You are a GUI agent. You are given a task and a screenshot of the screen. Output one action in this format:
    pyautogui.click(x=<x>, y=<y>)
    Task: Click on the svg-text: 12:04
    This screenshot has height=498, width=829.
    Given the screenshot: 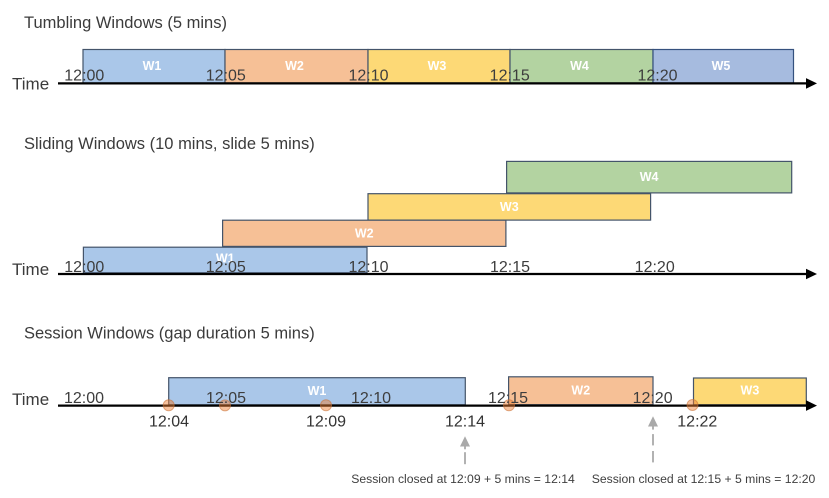 What is the action you would take?
    pyautogui.click(x=169, y=422)
    